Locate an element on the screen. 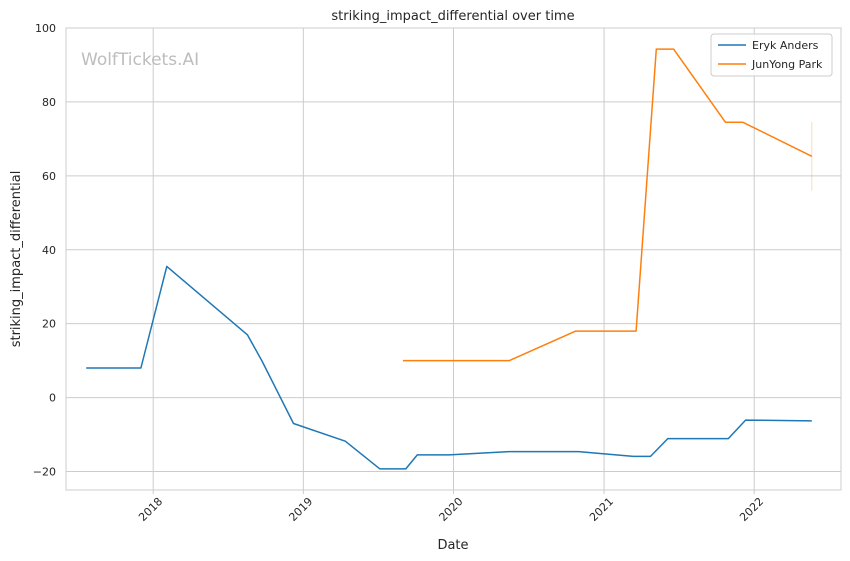  x-axis-label: Date is located at coordinates (452, 545).